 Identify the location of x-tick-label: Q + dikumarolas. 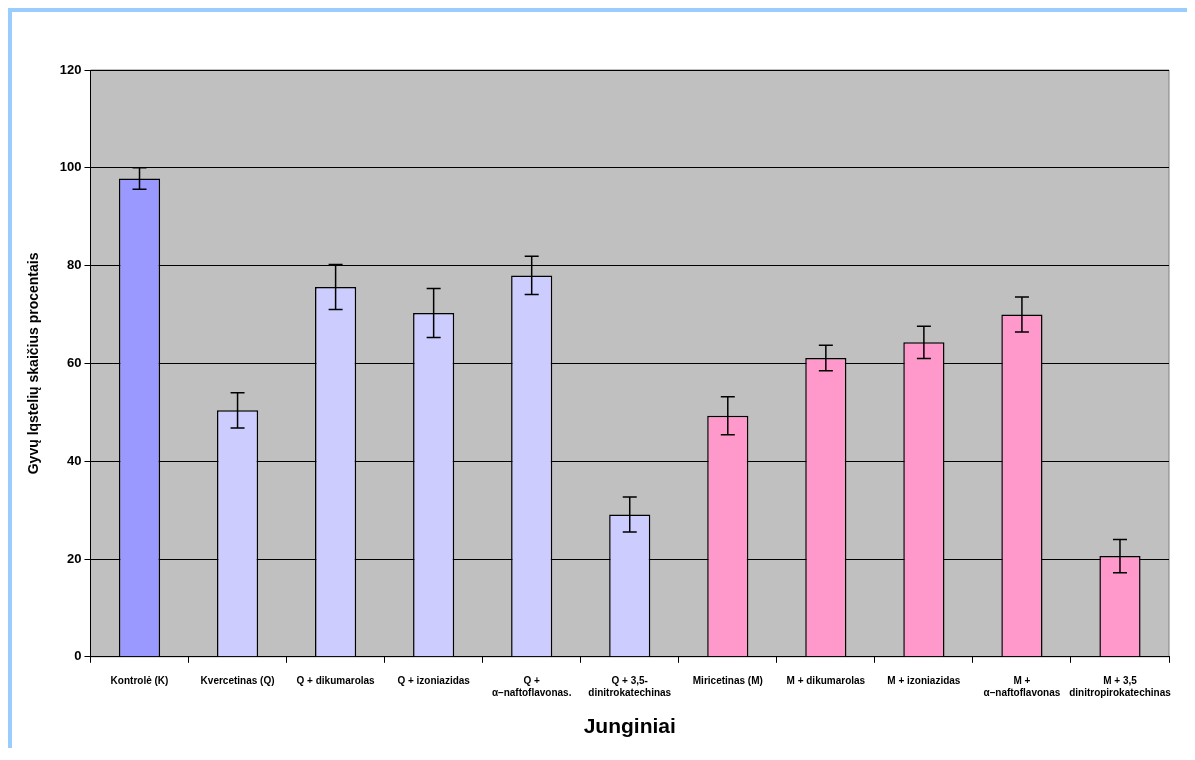
(336, 680).